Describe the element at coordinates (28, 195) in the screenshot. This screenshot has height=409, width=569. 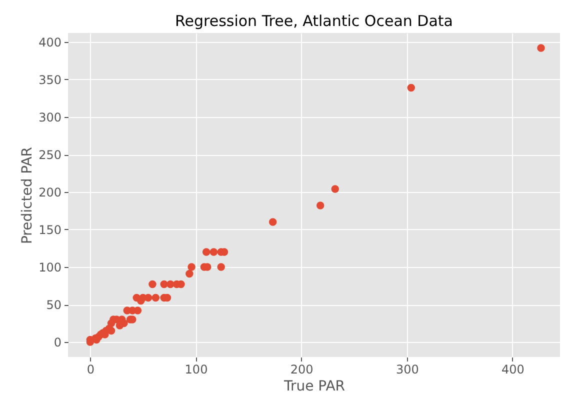
I see `y-axis-title: Predicted PAR` at that location.